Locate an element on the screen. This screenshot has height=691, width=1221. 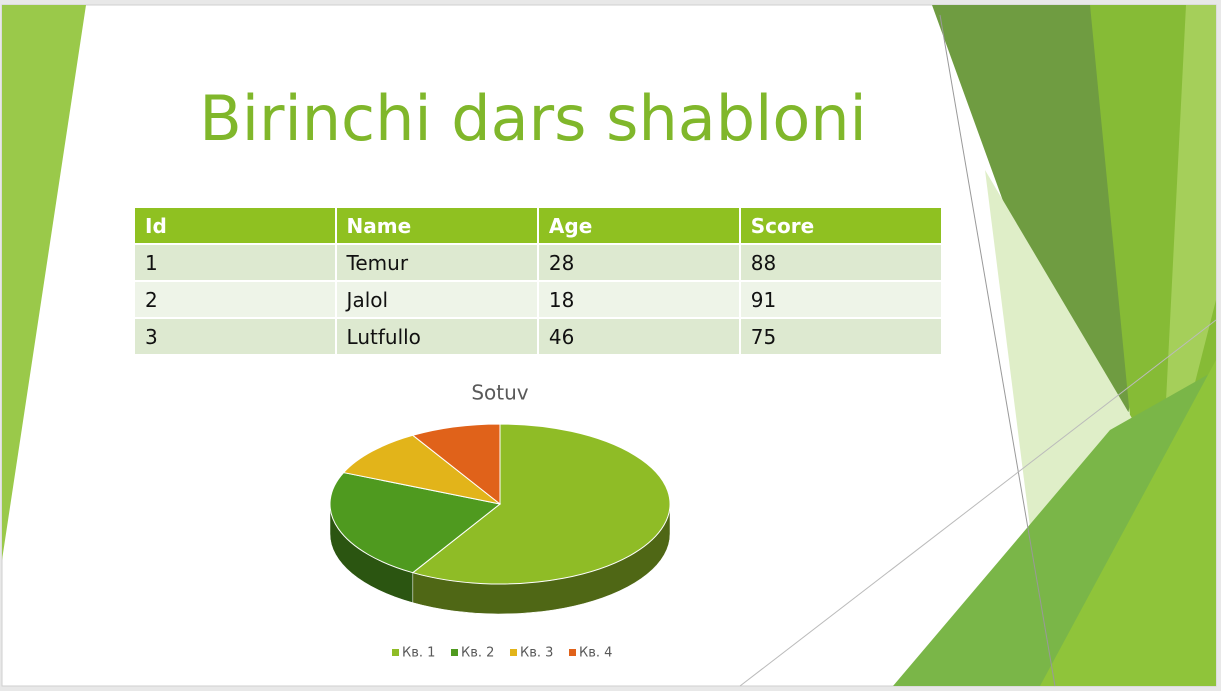
table-cell: 28 is located at coordinates (639, 263).